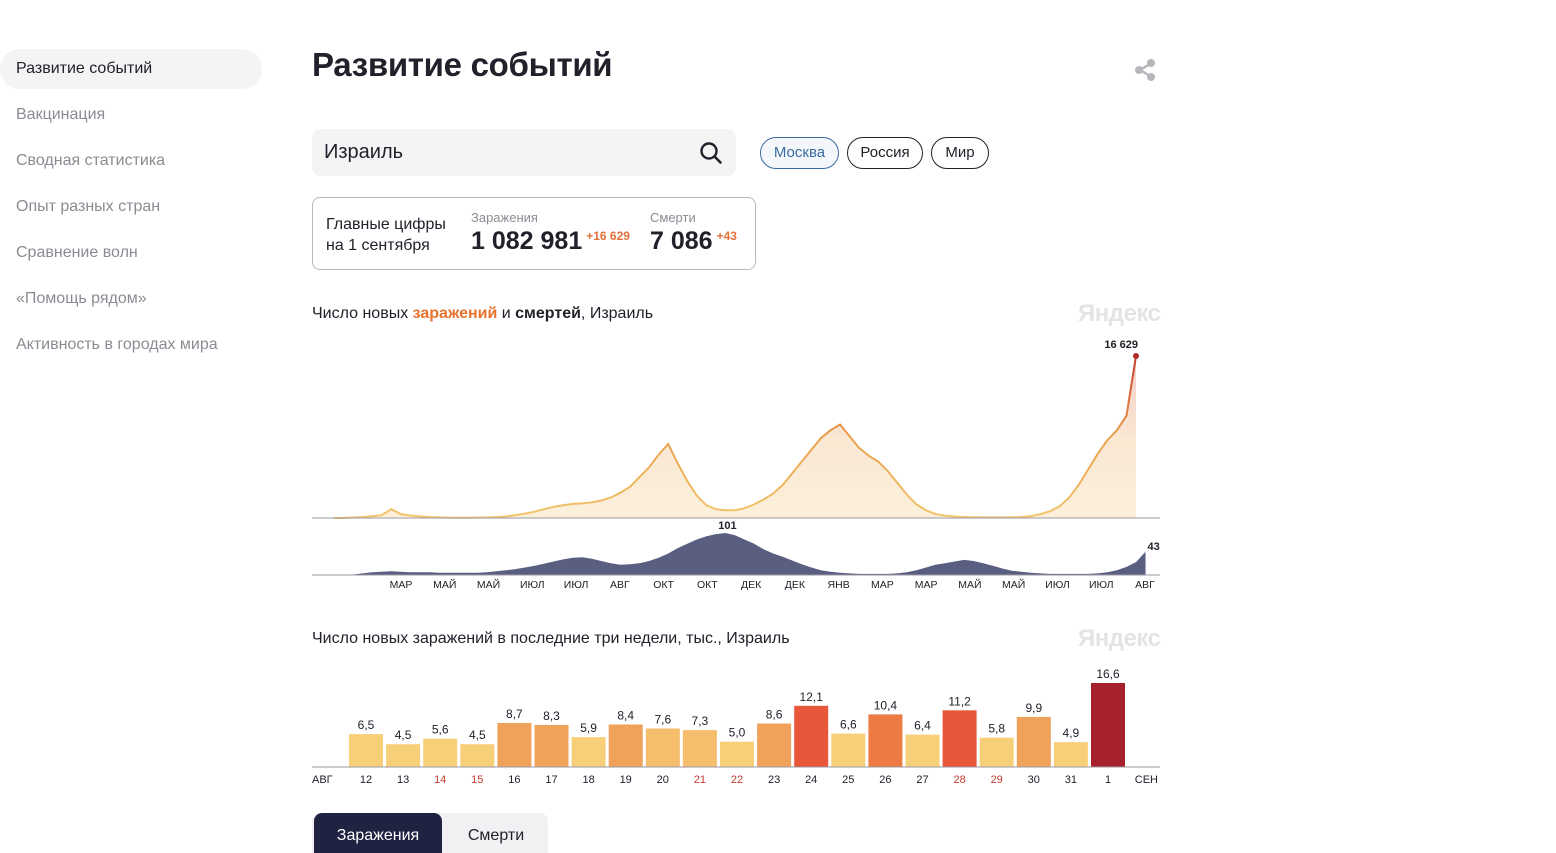 This screenshot has height=853, width=1556. Describe the element at coordinates (959, 701) in the screenshot. I see `bar-value-label: 11,2` at that location.